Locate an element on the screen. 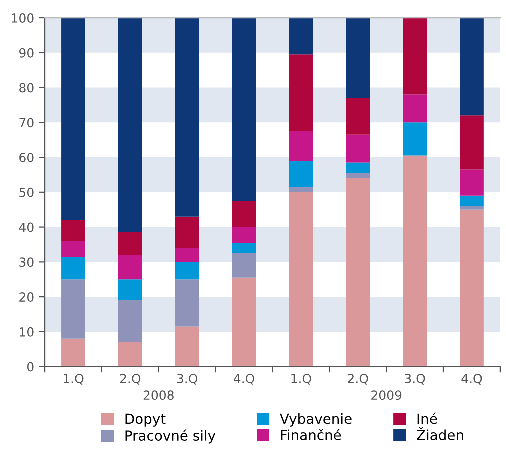 Image resolution: width=506 pixels, height=462 pixels. y-tick-label: 50 is located at coordinates (27, 193).